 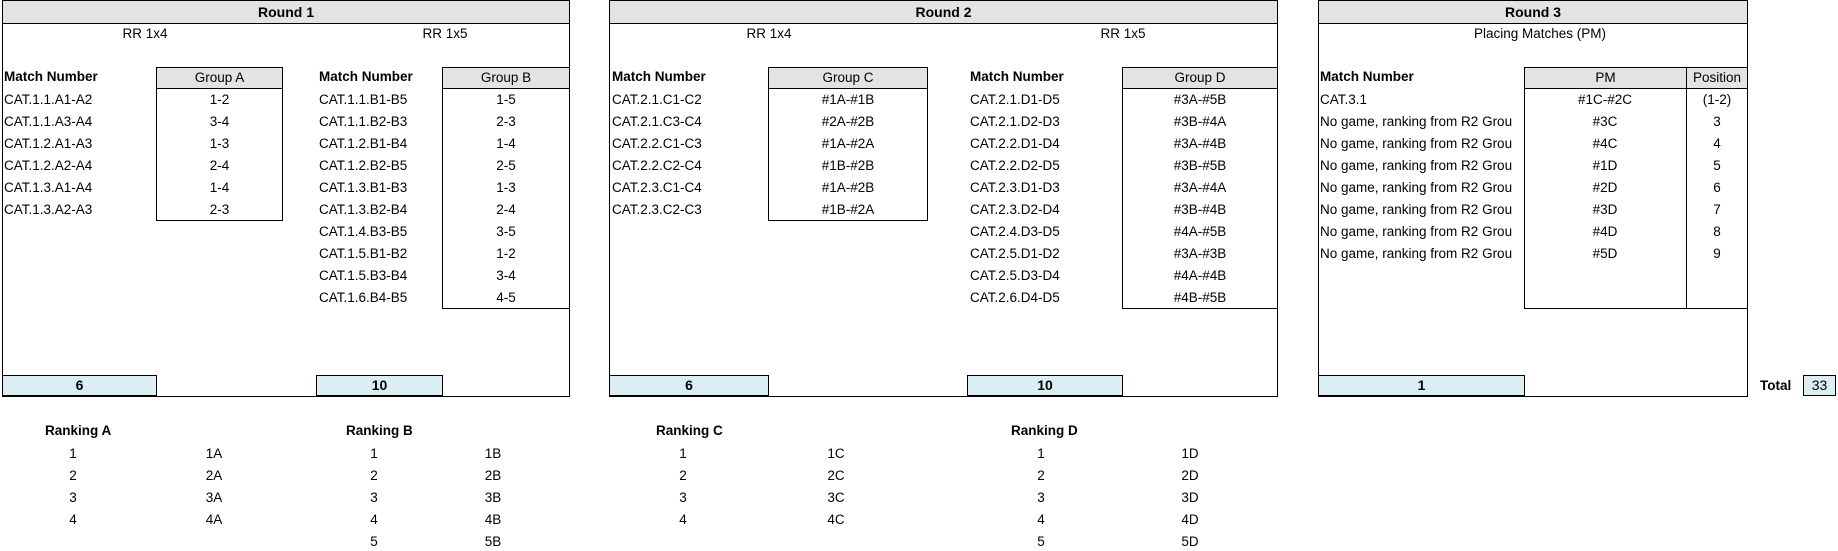 What do you see at coordinates (48, 99) in the screenshot?
I see `match-number-cell: CAT.1.1.A1-A2` at bounding box center [48, 99].